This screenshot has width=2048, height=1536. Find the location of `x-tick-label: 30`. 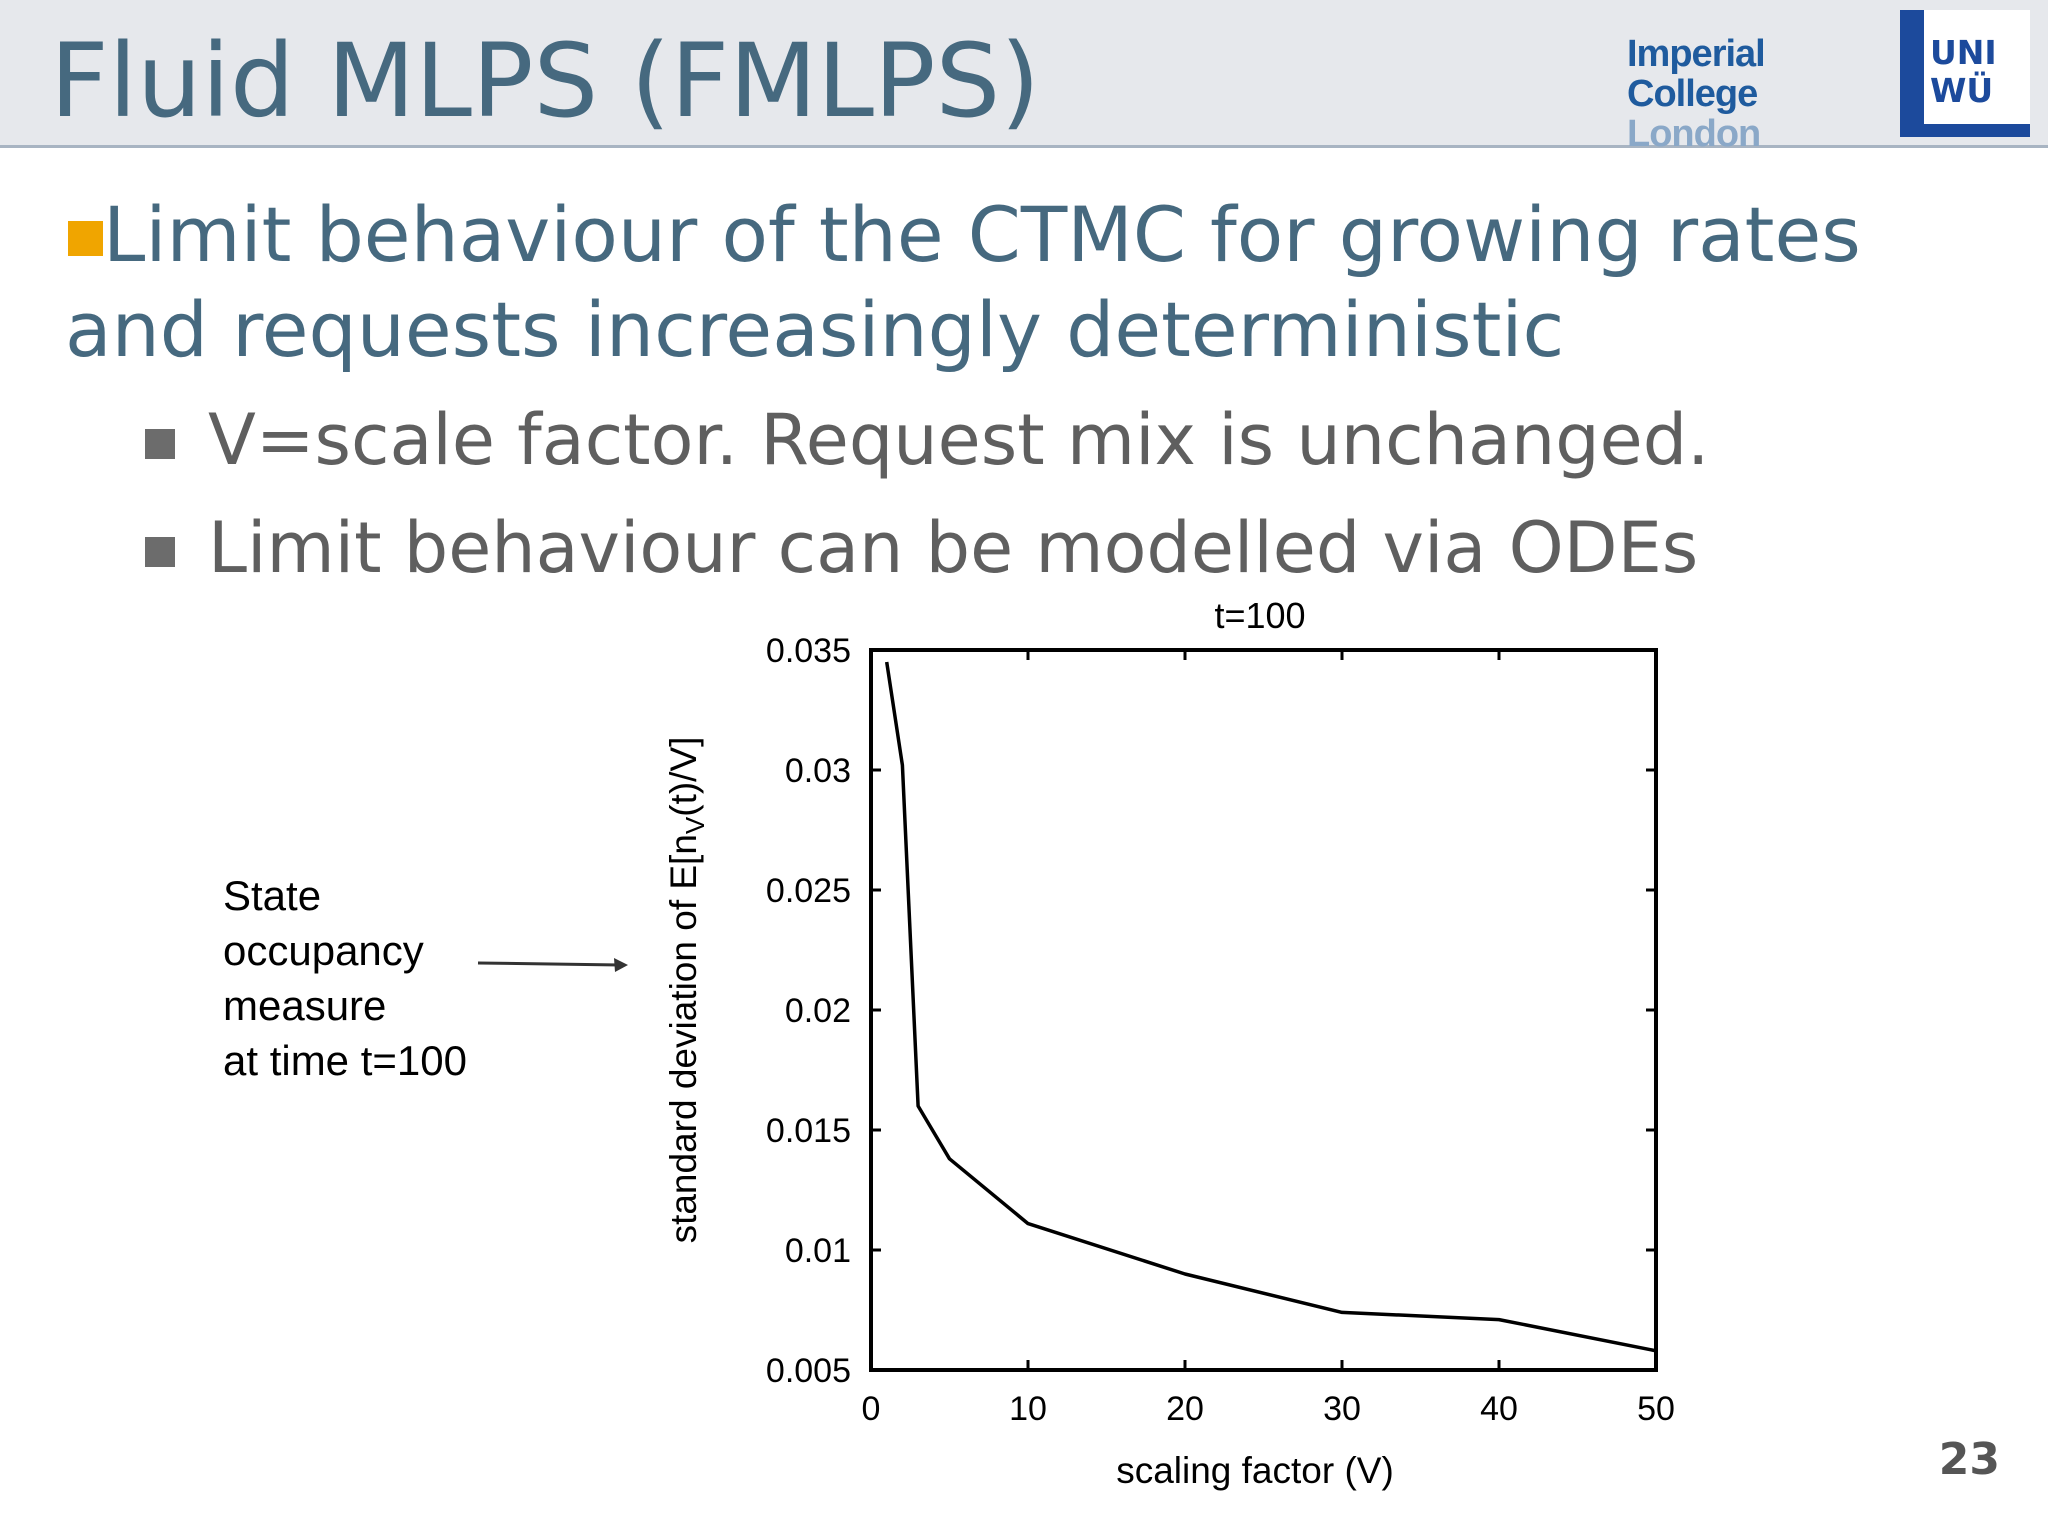

x-tick-label: 30 is located at coordinates (1342, 1409).